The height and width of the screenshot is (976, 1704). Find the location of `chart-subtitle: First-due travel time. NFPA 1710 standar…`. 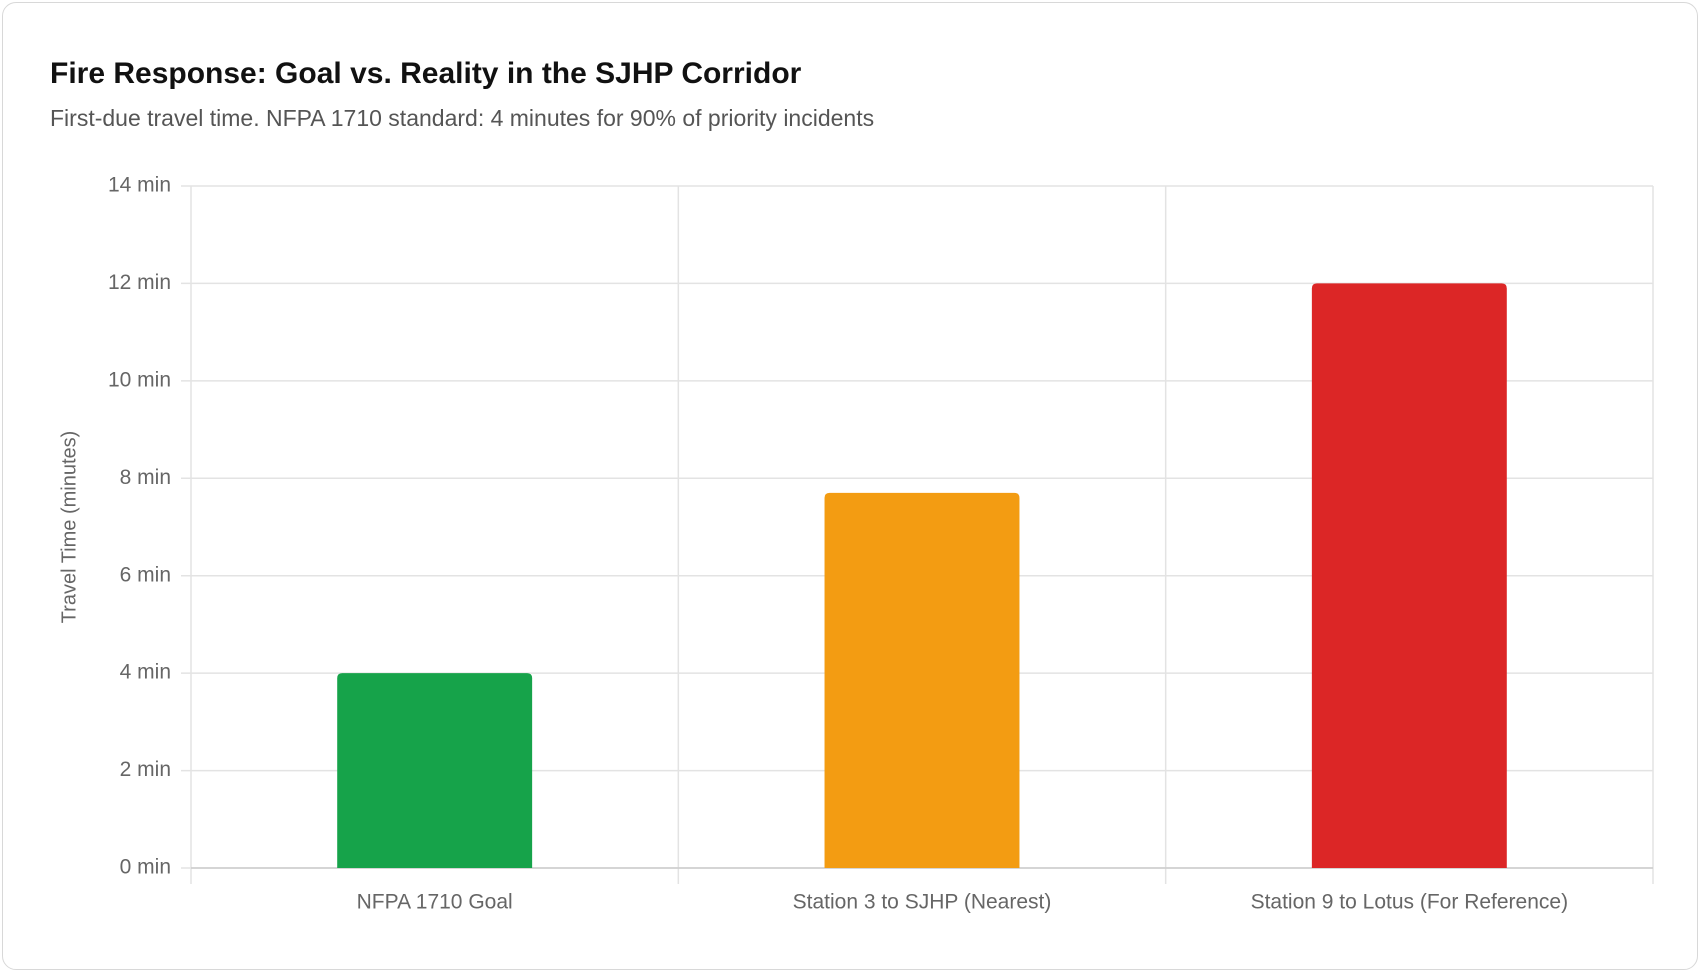

chart-subtitle: First-due travel time. NFPA 1710 standar… is located at coordinates (462, 118).